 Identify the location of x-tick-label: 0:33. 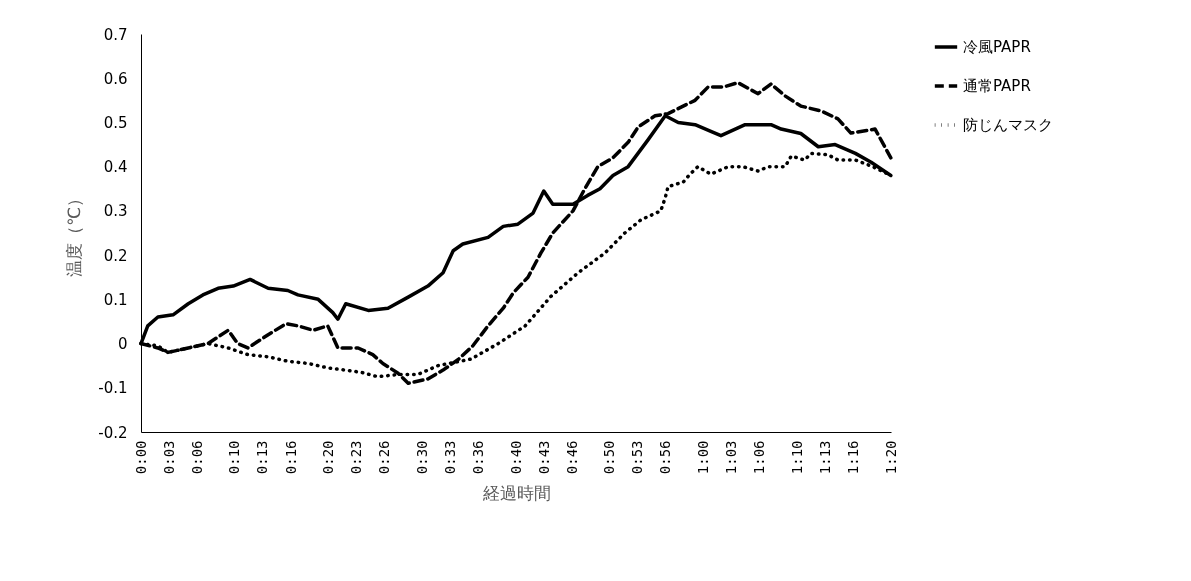
(449, 457).